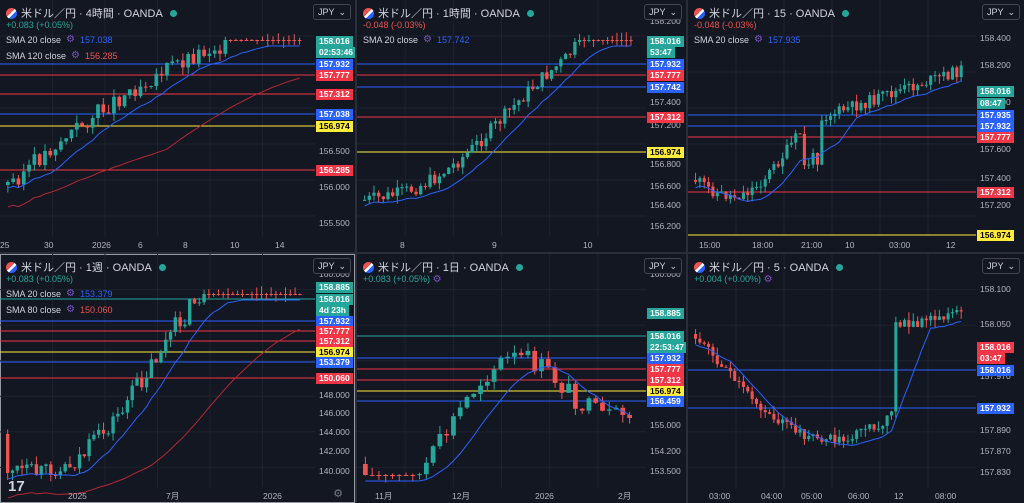 Image resolution: width=1024 pixels, height=503 pixels. Describe the element at coordinates (995, 12) in the screenshot. I see `currency-label: JPY` at that location.